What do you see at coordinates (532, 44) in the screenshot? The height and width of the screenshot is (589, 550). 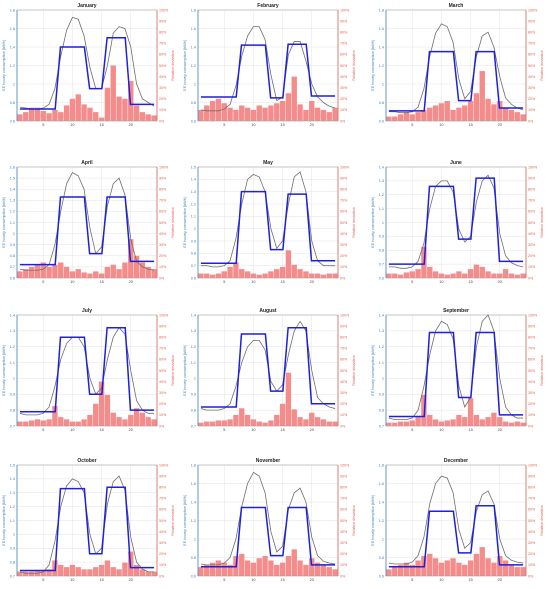 I see `y2-tick-label: 70%` at bounding box center [532, 44].